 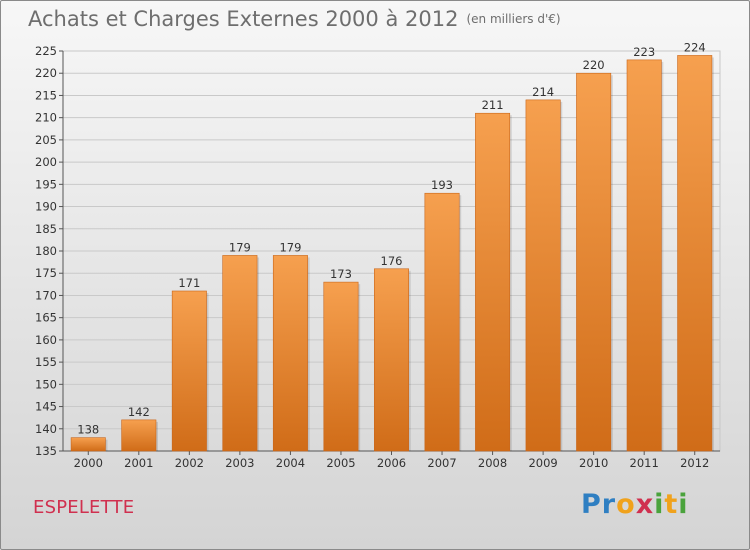 What do you see at coordinates (46, 229) in the screenshot?
I see `y-tick-label: 185` at bounding box center [46, 229].